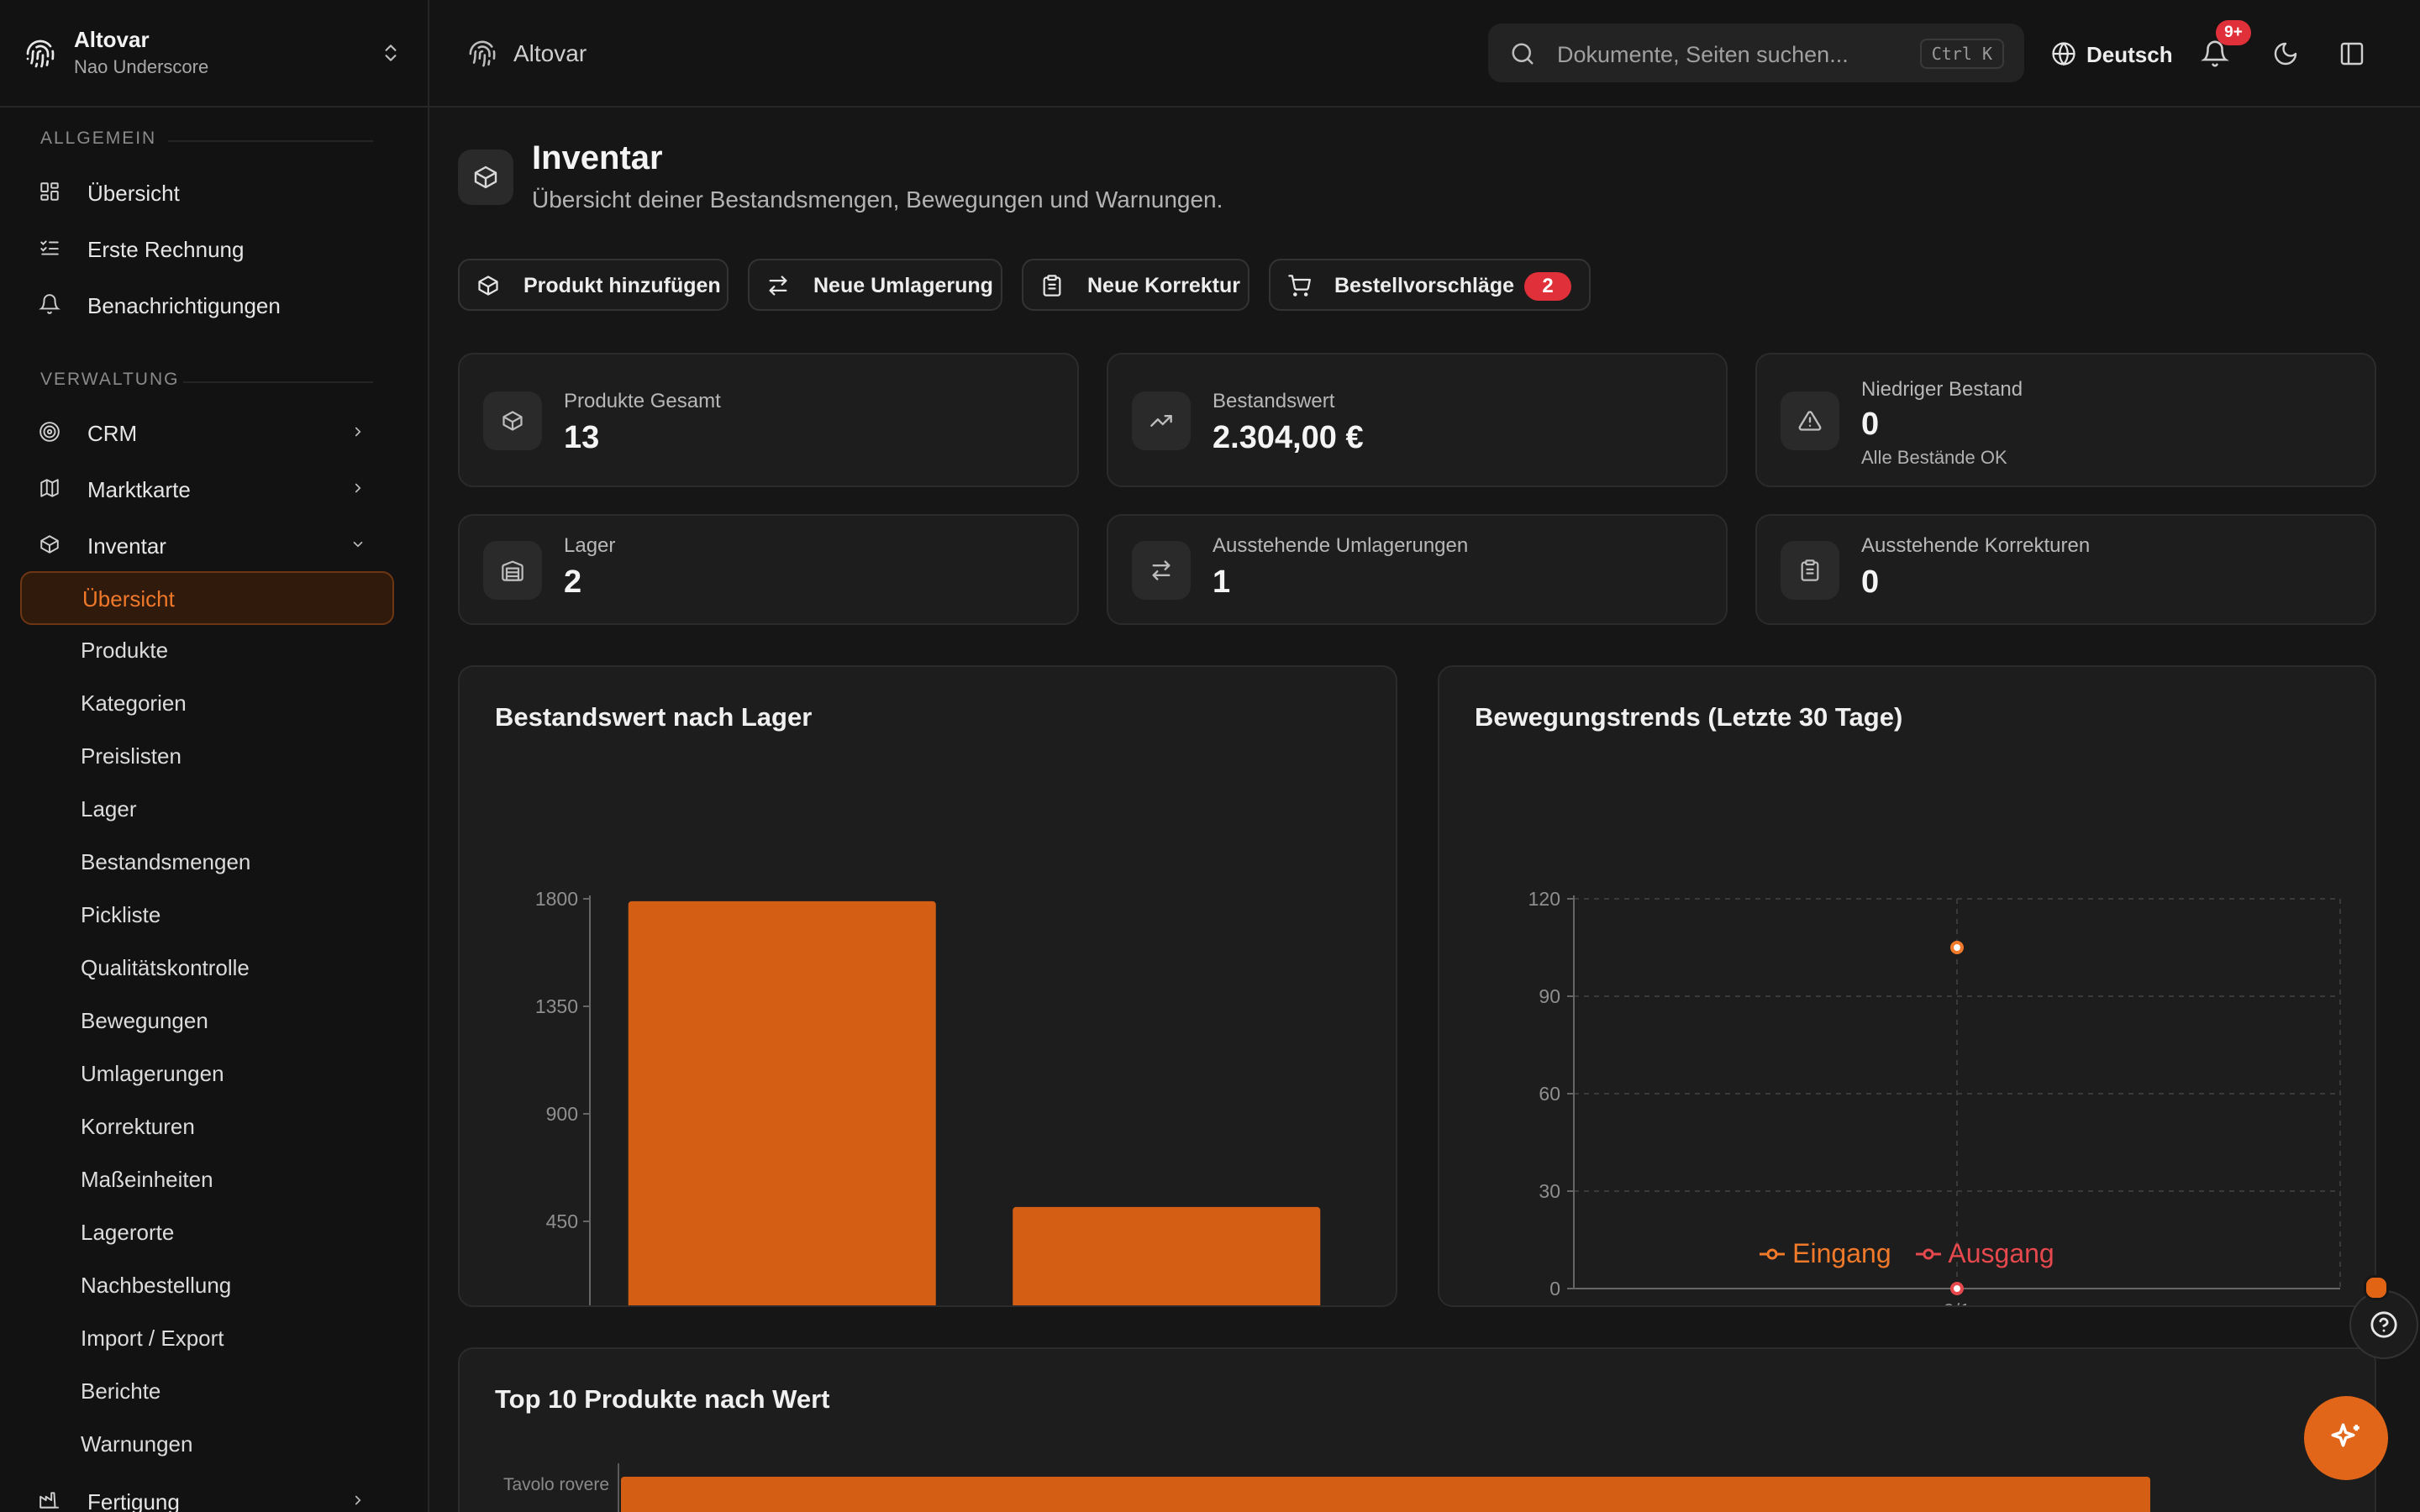 The height and width of the screenshot is (1512, 2420). What do you see at coordinates (1430, 285) in the screenshot?
I see `order-suggestions-button: Bestellvorschläge 2` at bounding box center [1430, 285].